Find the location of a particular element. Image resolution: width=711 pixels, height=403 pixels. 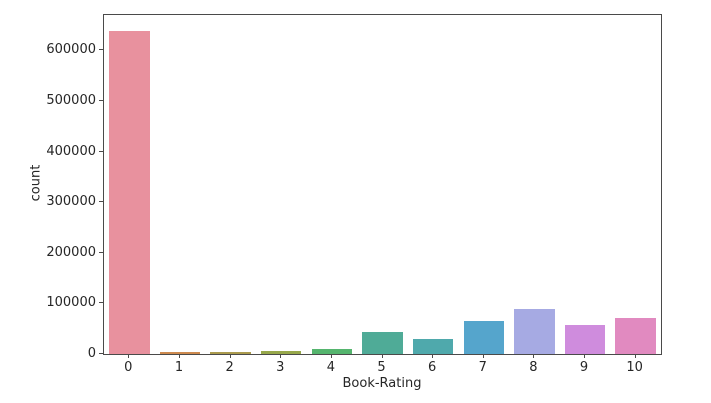

y-tick-label: 0 is located at coordinates (91, 353).